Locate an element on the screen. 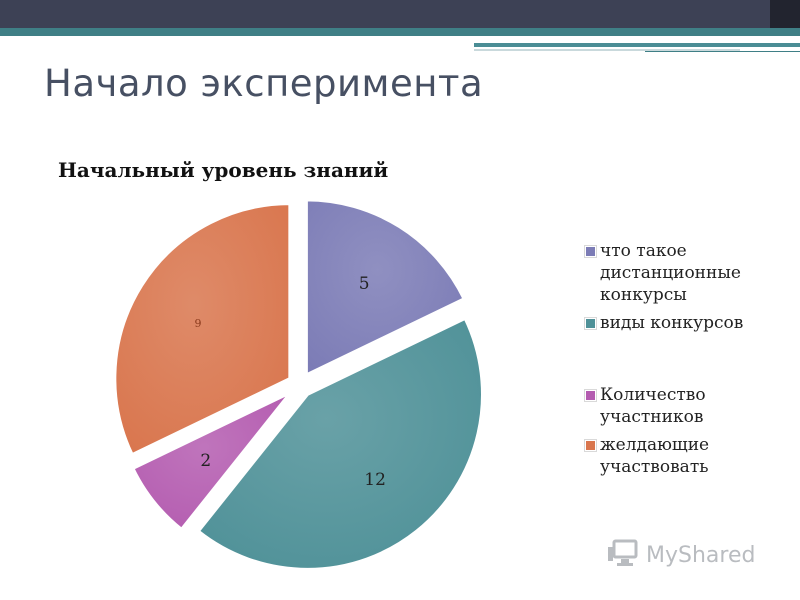 This screenshot has height=600, width=800. header-accent-line is located at coordinates (637, 45).